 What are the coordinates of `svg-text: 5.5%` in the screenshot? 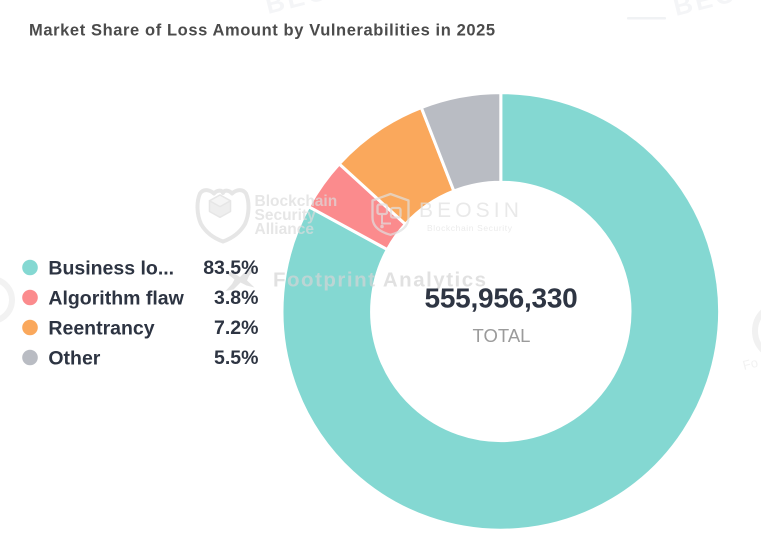 It's located at (236, 358).